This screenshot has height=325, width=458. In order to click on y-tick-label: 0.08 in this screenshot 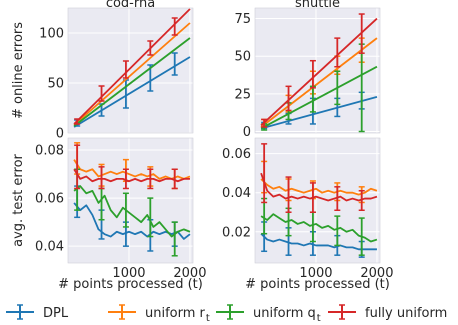, I will do `click(49, 151)`.